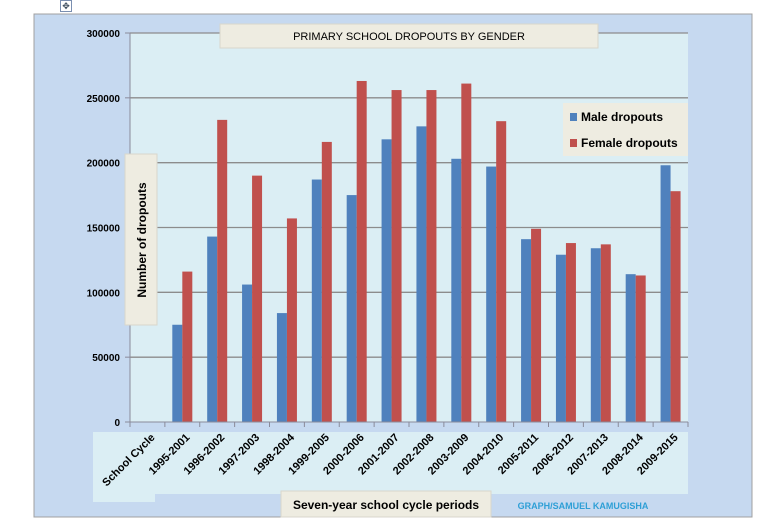  Describe the element at coordinates (665, 293) in the screenshot. I see `bar-male-2009-2015` at that location.